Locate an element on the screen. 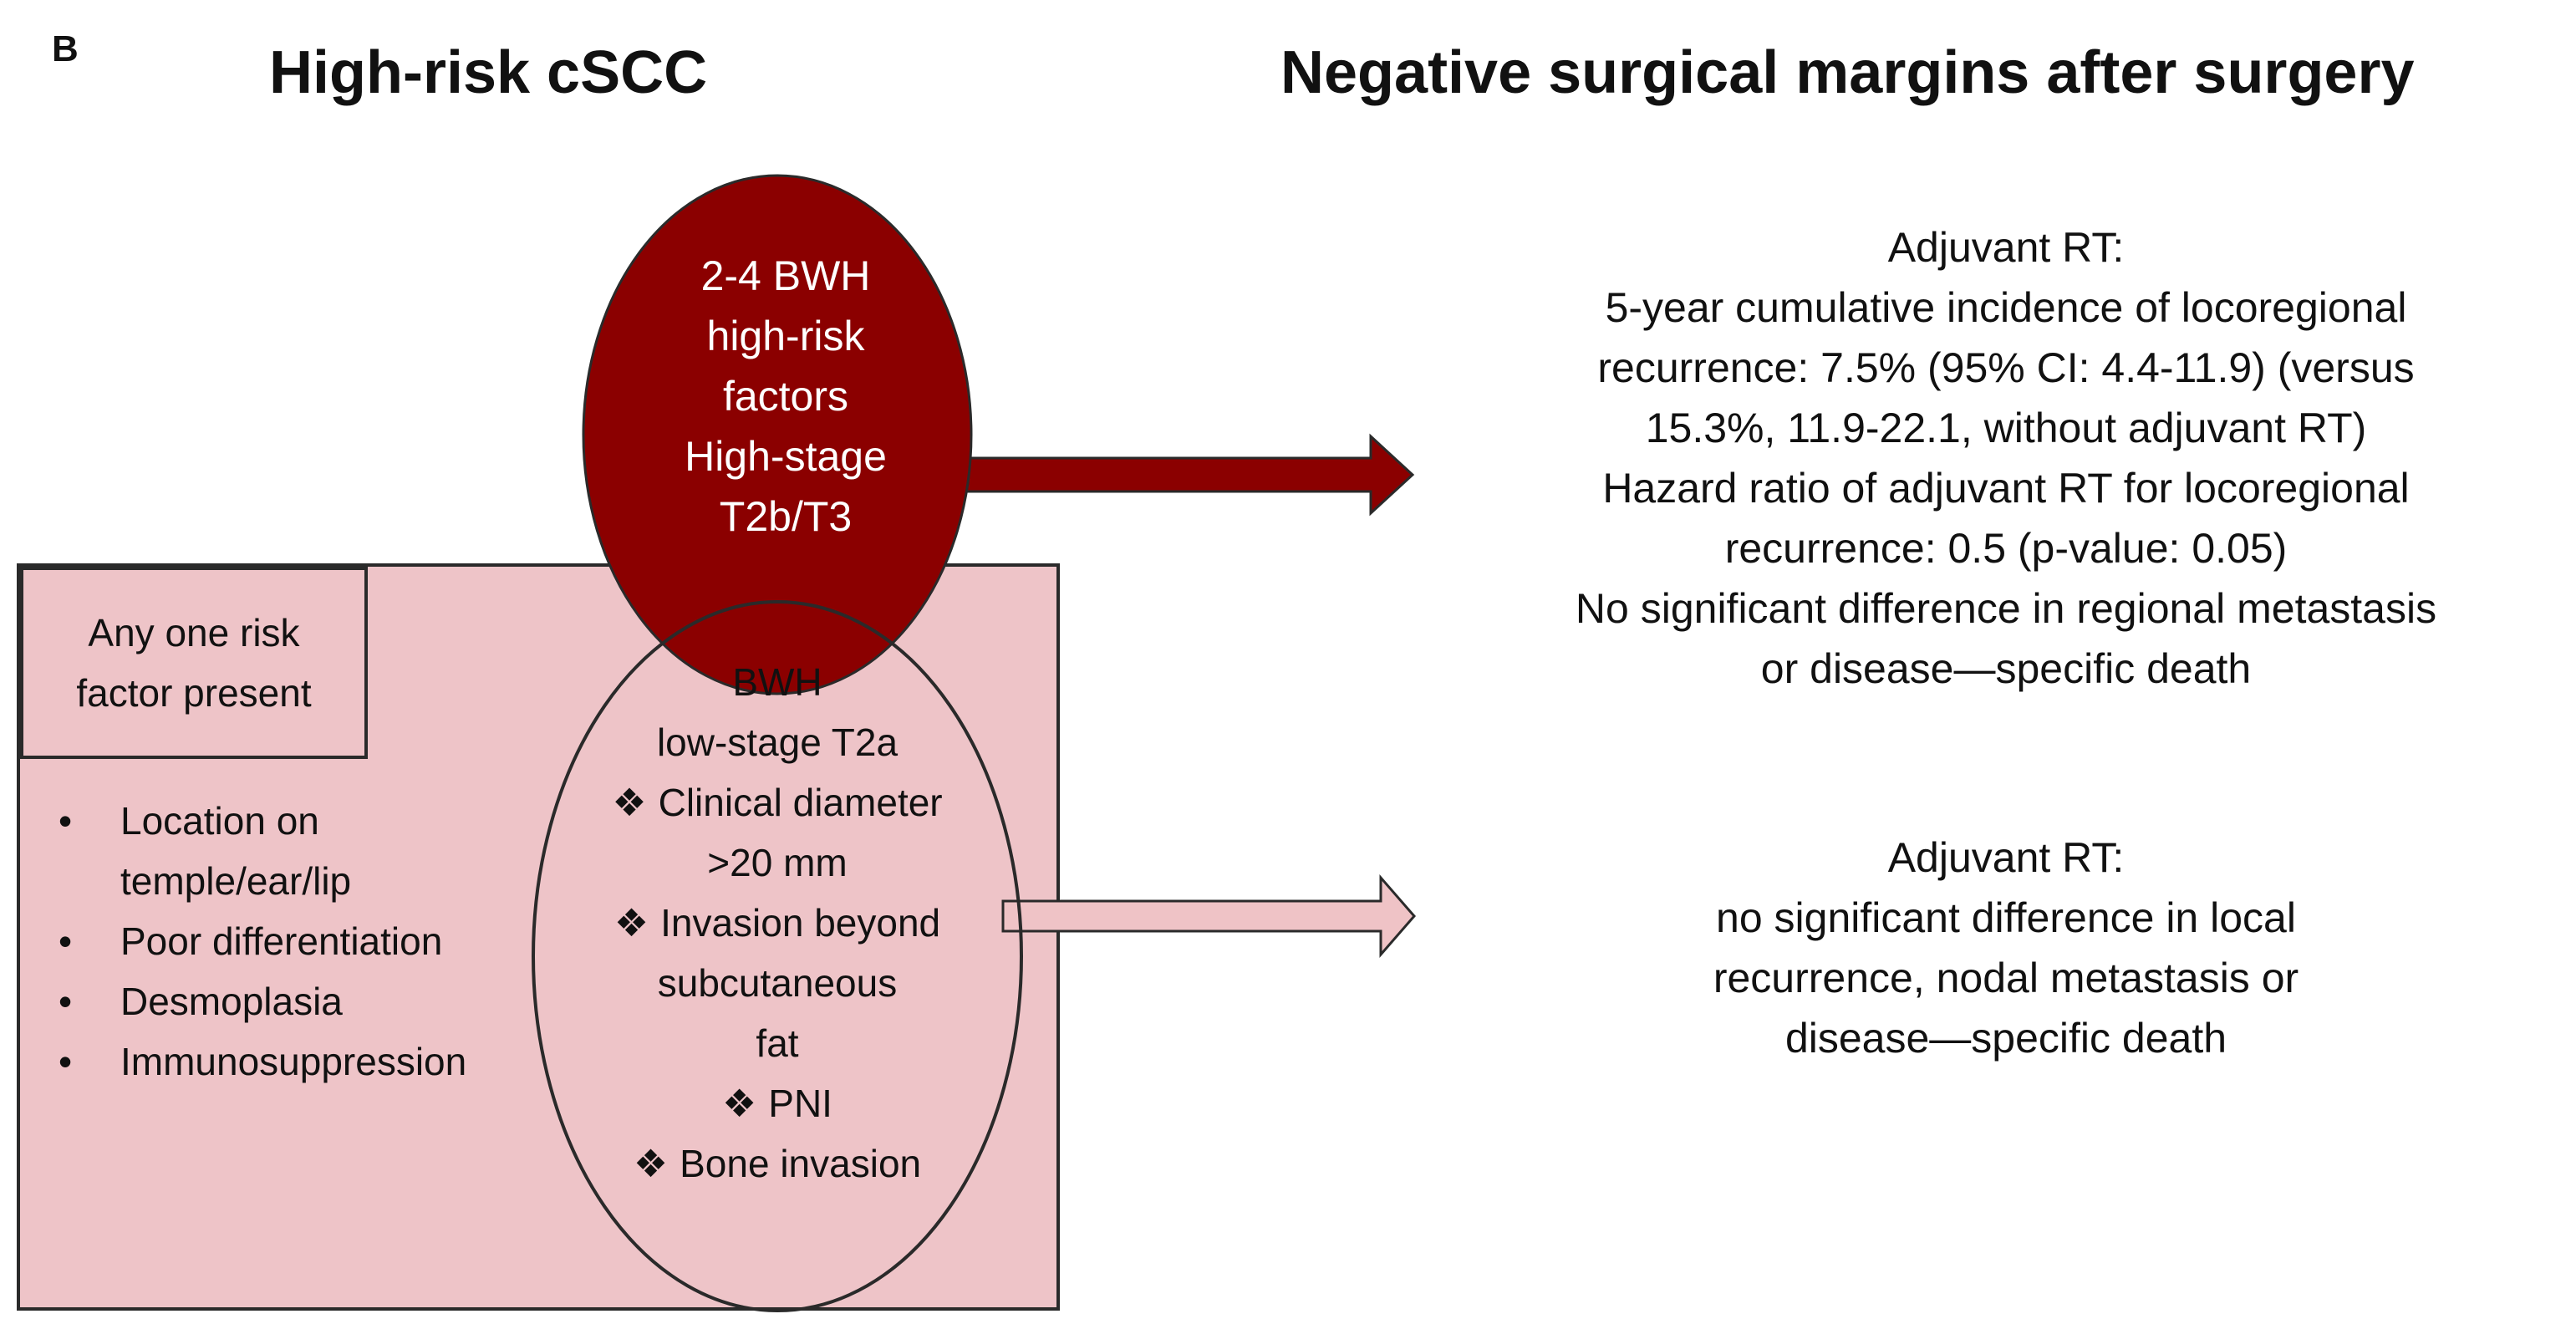  list-item: • Poor differentiation is located at coordinates (258, 941).